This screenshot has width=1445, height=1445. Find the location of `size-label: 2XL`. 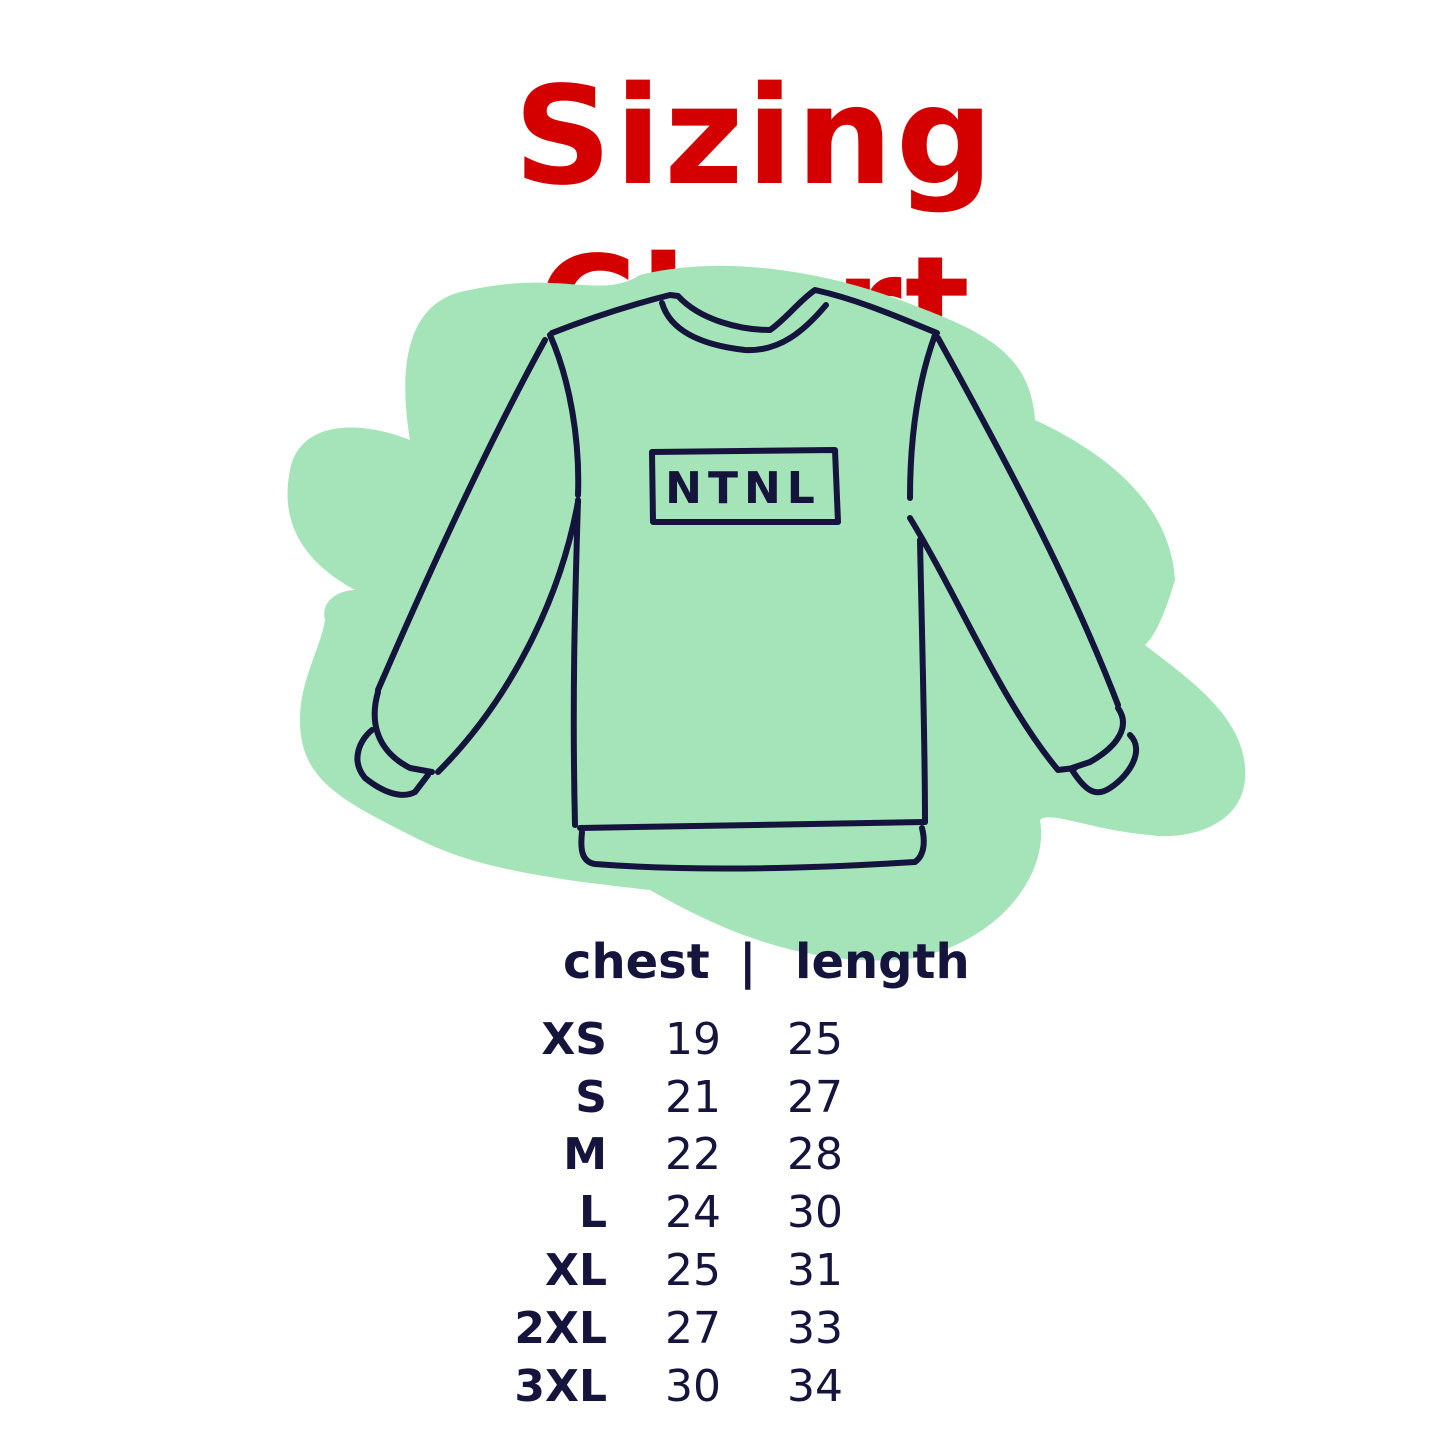

size-label: 2XL is located at coordinates (560, 1328).